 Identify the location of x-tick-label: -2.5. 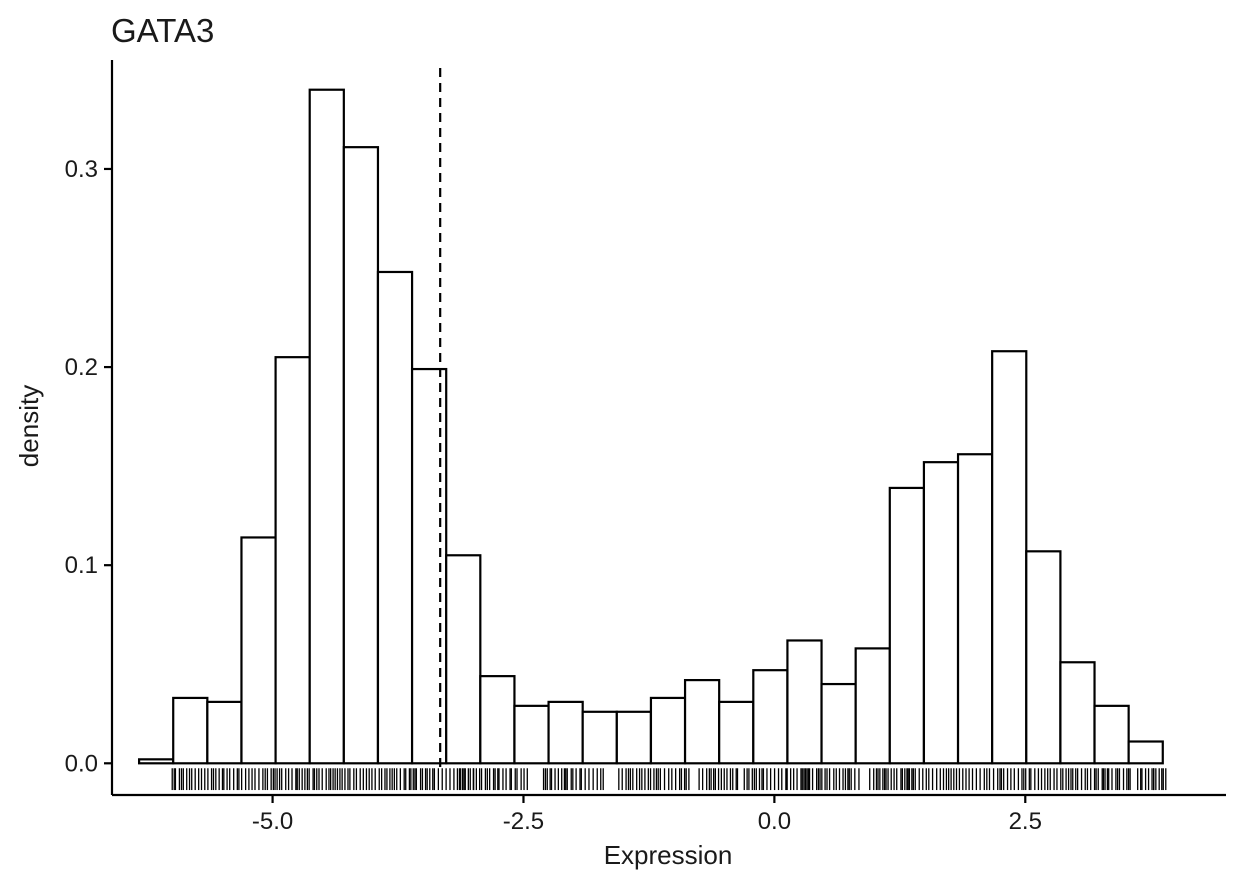
(523, 821).